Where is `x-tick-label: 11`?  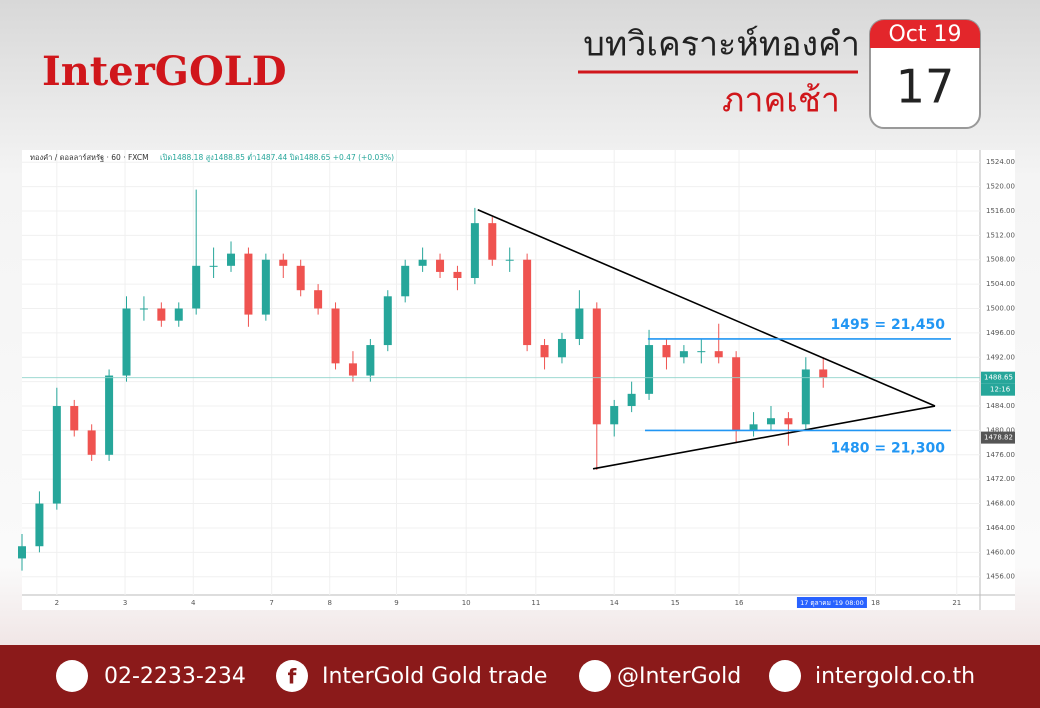
x-tick-label: 11 is located at coordinates (535, 603).